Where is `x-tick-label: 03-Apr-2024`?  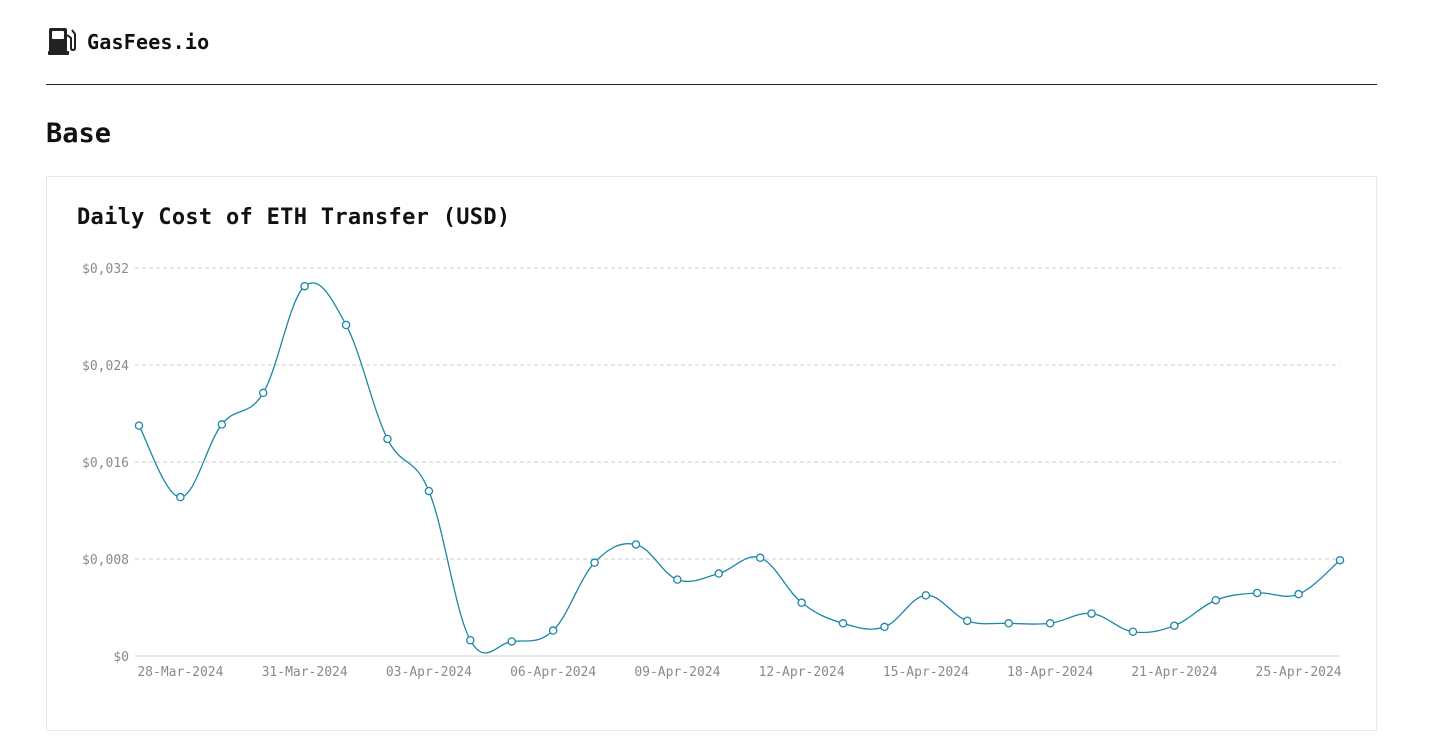
x-tick-label: 03-Apr-2024 is located at coordinates (429, 672).